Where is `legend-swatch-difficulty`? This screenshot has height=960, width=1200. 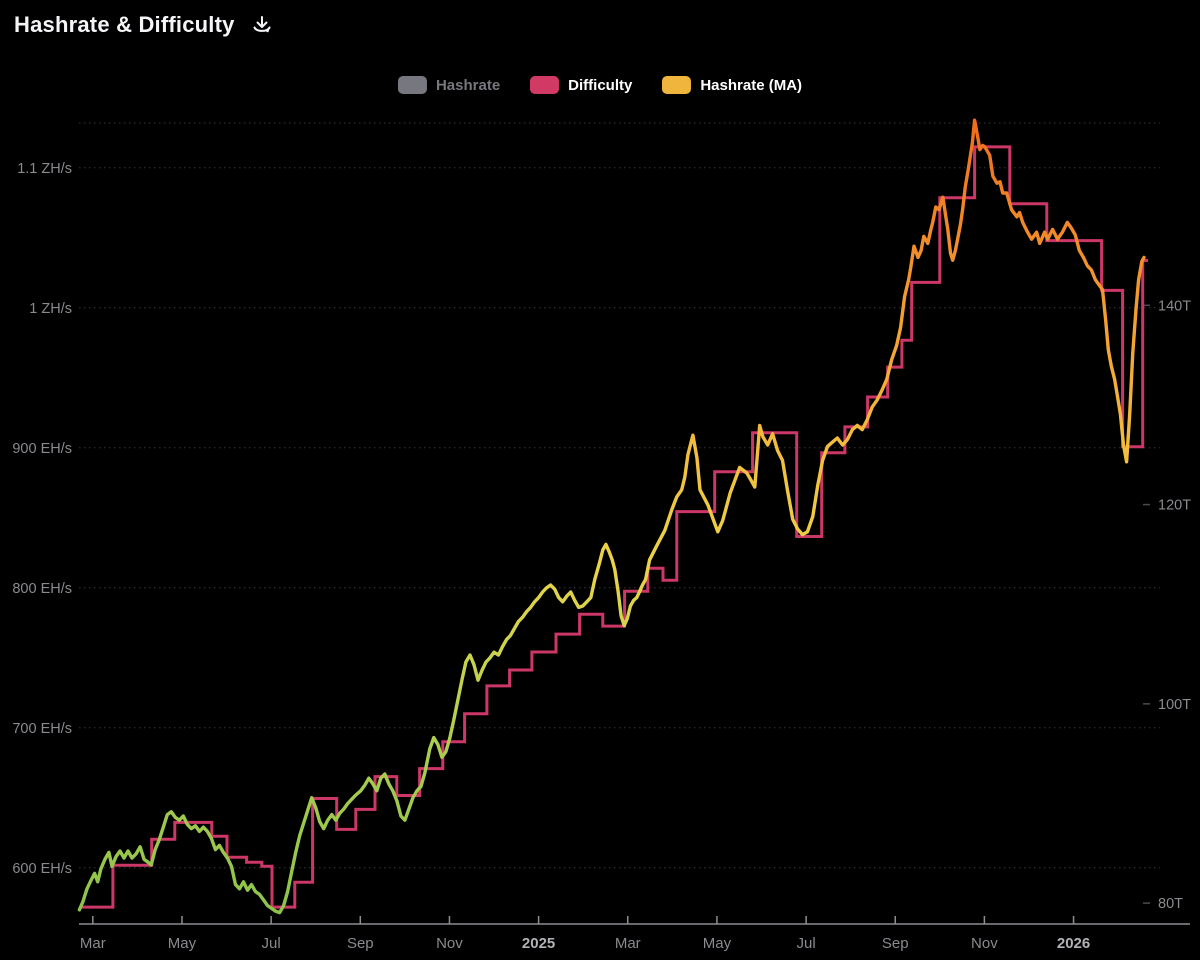 legend-swatch-difficulty is located at coordinates (545, 85).